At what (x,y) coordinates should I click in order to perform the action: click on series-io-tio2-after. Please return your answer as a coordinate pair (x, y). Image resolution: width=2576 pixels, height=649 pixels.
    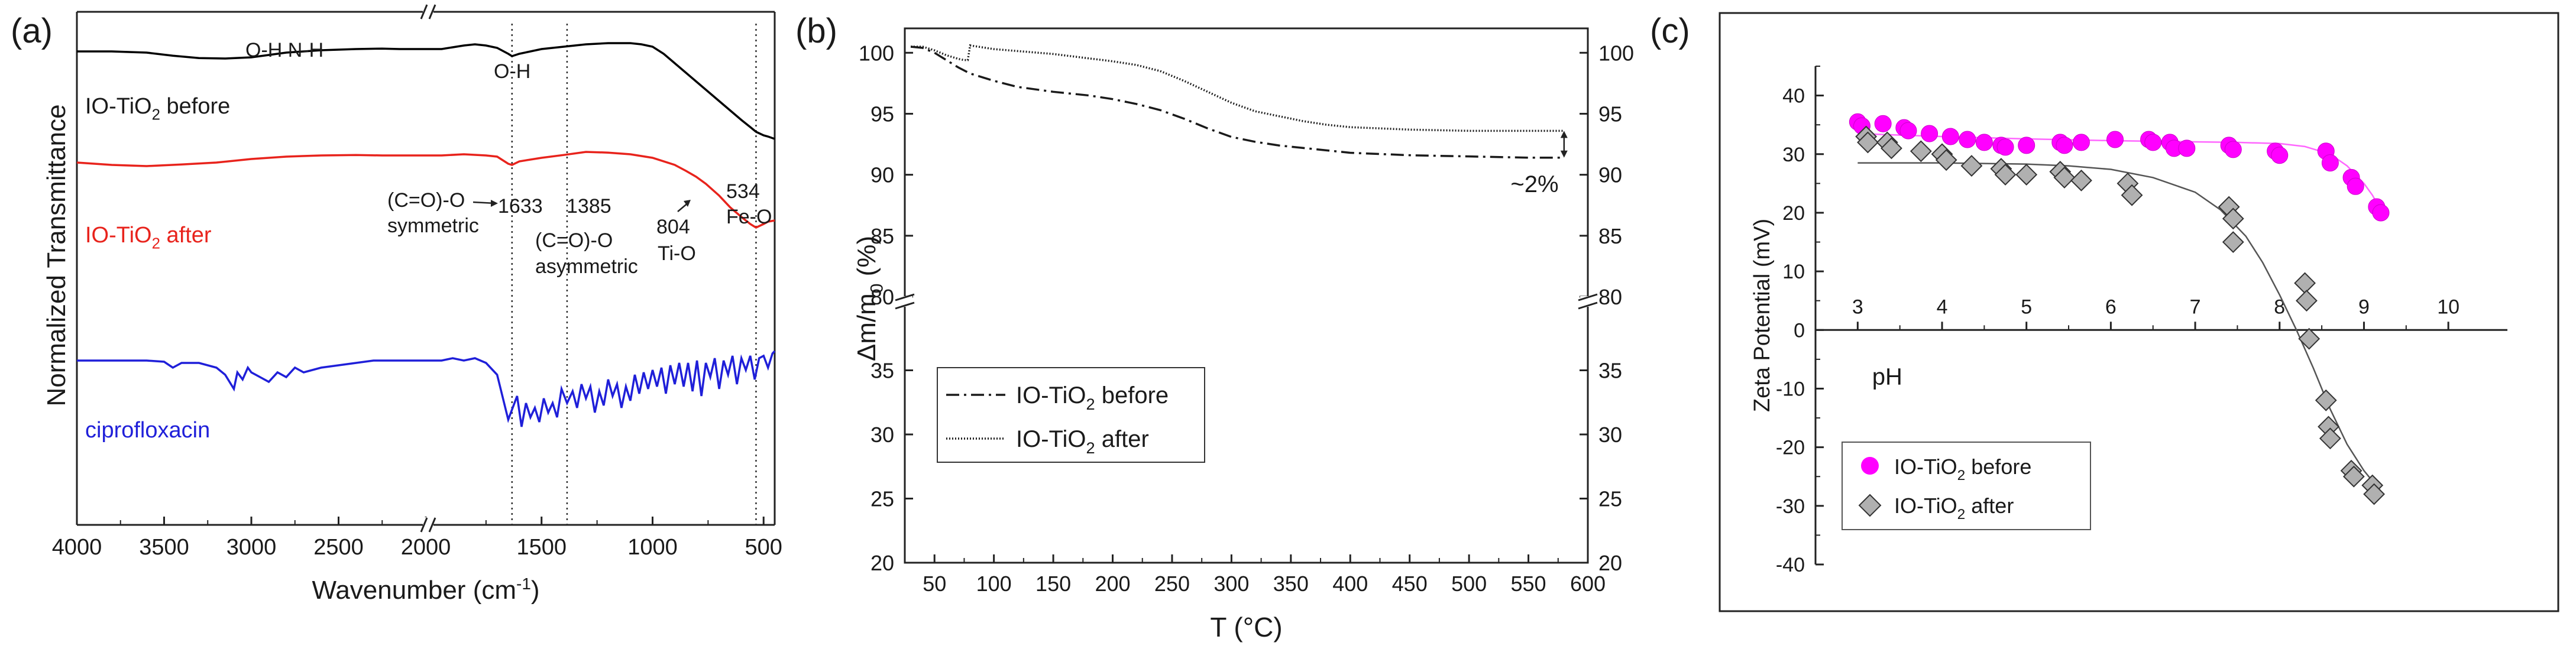
    Looking at the image, I should click on (425, 190).